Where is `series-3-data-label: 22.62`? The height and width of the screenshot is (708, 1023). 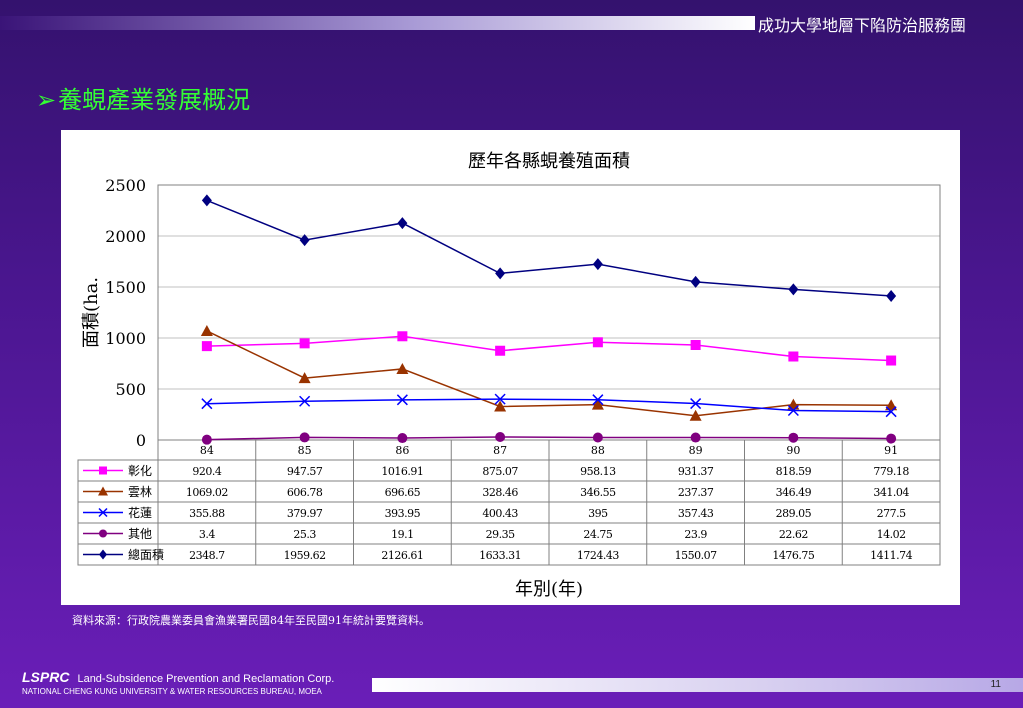 series-3-data-label: 22.62 is located at coordinates (793, 534).